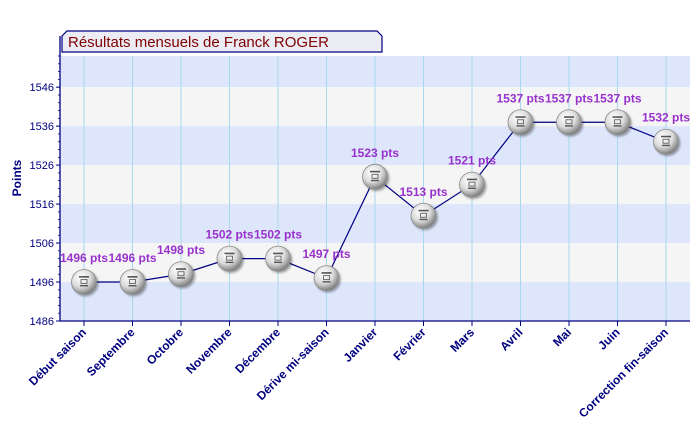  Describe the element at coordinates (198, 42) in the screenshot. I see `chart-title: Résultats mensuels de Franck ROGER` at that location.